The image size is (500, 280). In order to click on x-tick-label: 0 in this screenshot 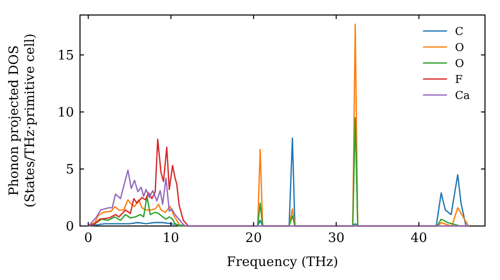, I will do `click(88, 238)`.